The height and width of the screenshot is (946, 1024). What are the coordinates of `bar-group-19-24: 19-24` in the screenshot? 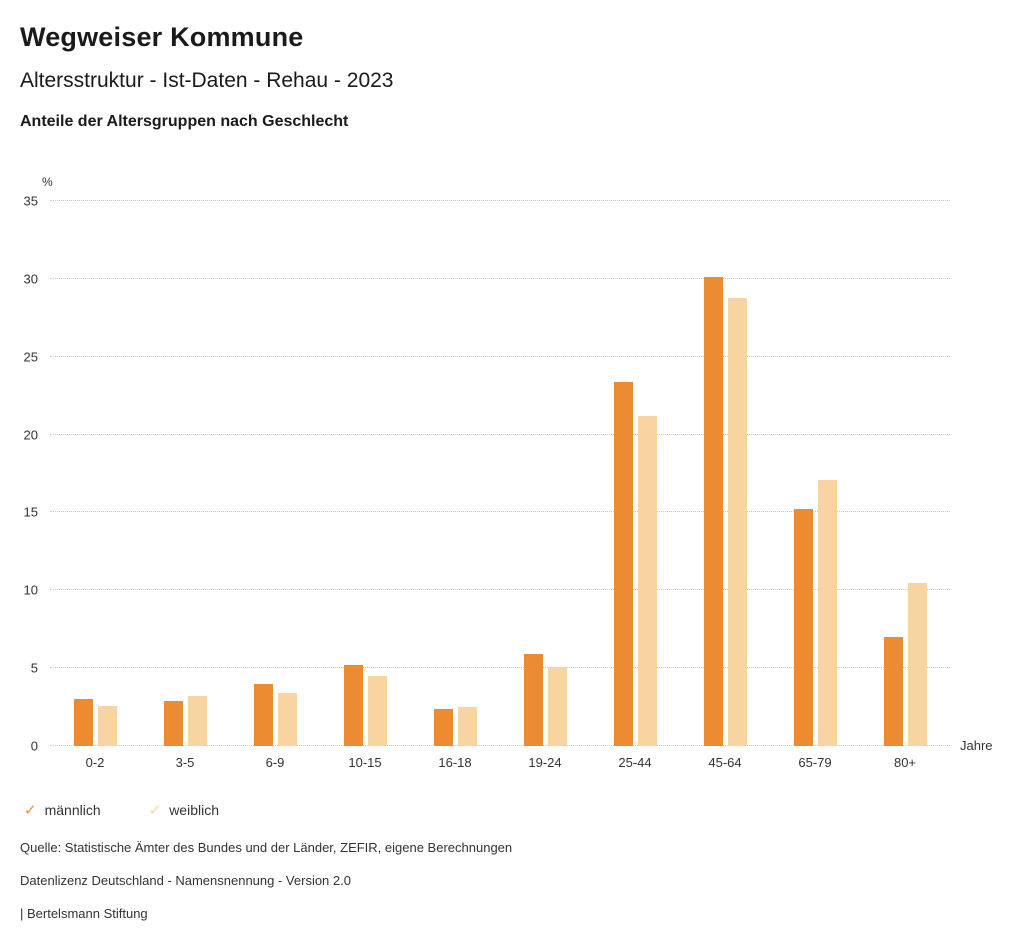 It's located at (545, 485).